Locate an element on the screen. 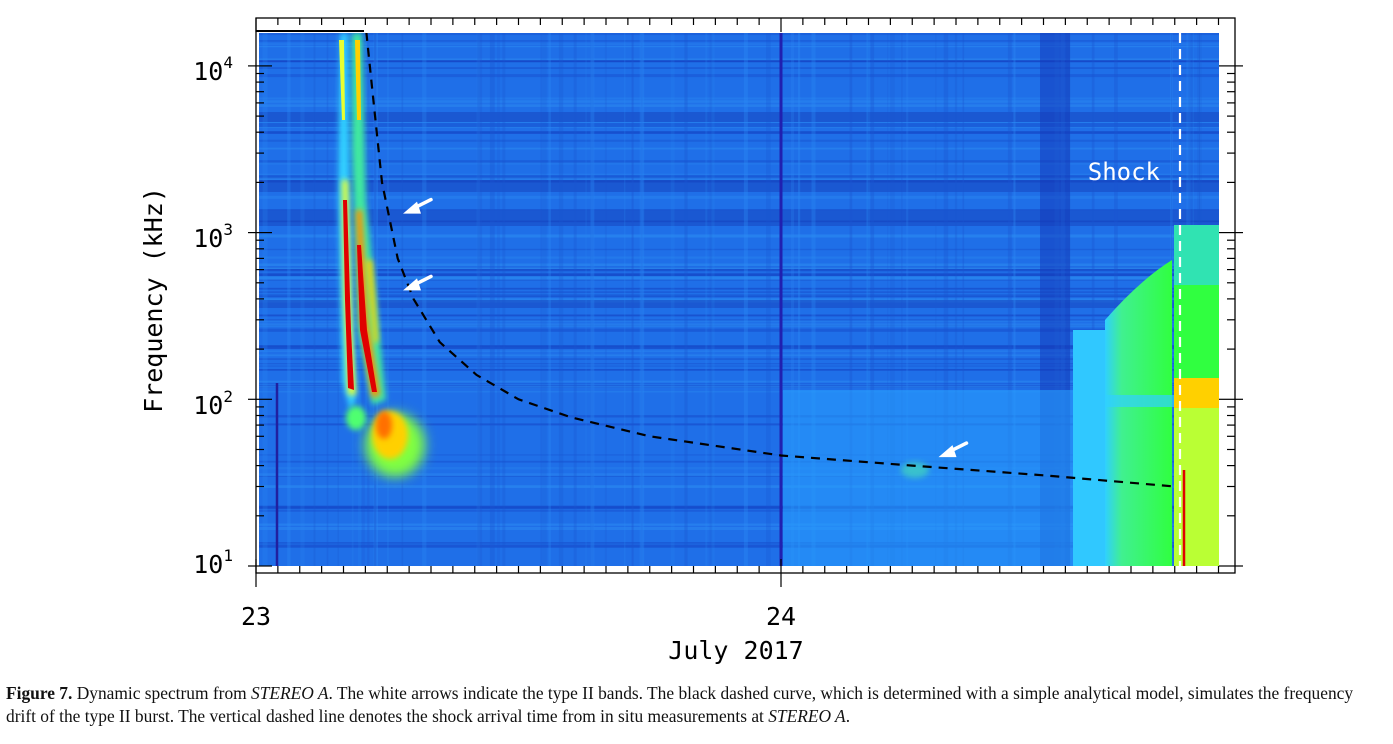 Image resolution: width=1393 pixels, height=744 pixels. shock-label: Shock is located at coordinates (1124, 172).